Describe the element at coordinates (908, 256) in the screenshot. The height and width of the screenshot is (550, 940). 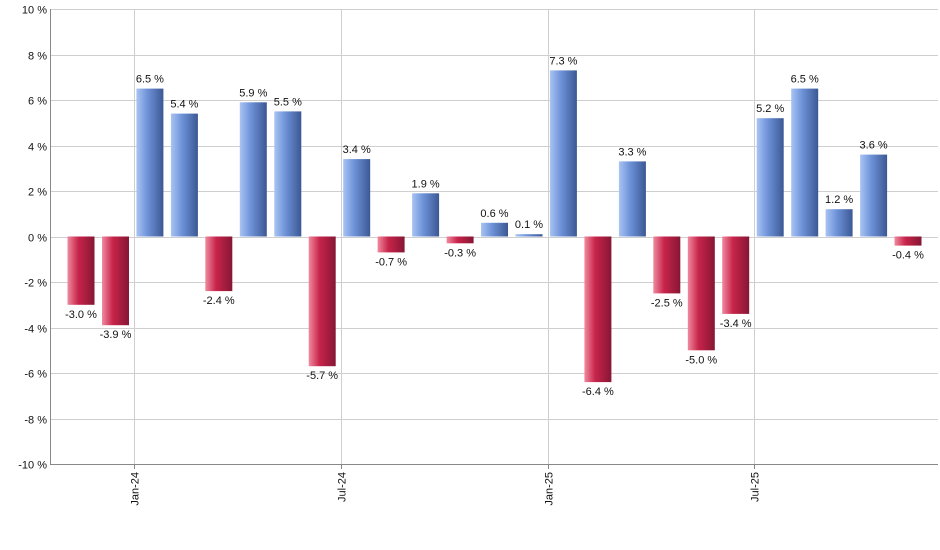
I see `data-label: -0.4 %` at that location.